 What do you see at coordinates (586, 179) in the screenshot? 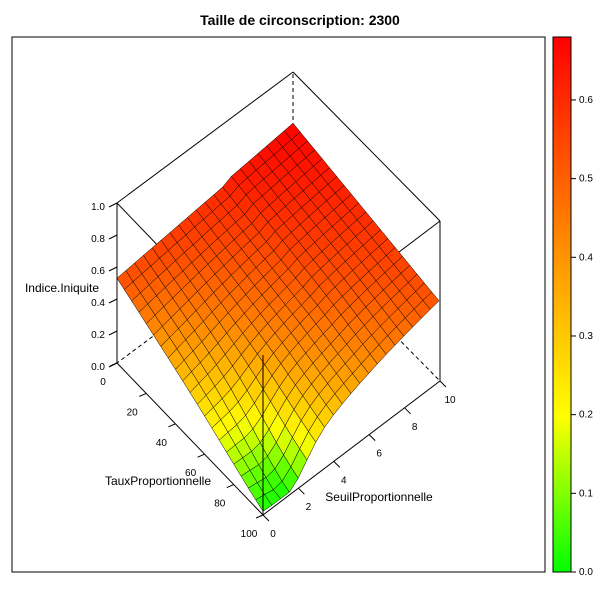
I see `key-tick-label: 0.5` at bounding box center [586, 179].